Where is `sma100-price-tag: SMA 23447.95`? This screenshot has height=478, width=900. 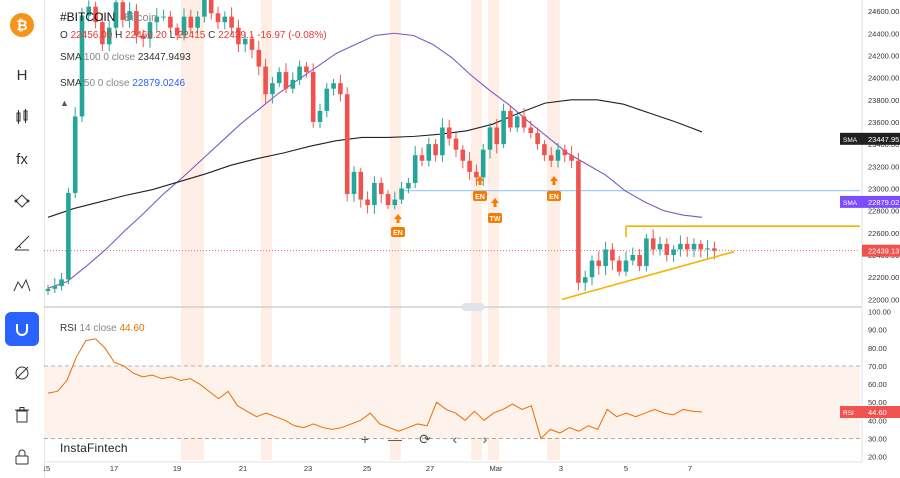 sma100-price-tag: SMA 23447.95 is located at coordinates (870, 138).